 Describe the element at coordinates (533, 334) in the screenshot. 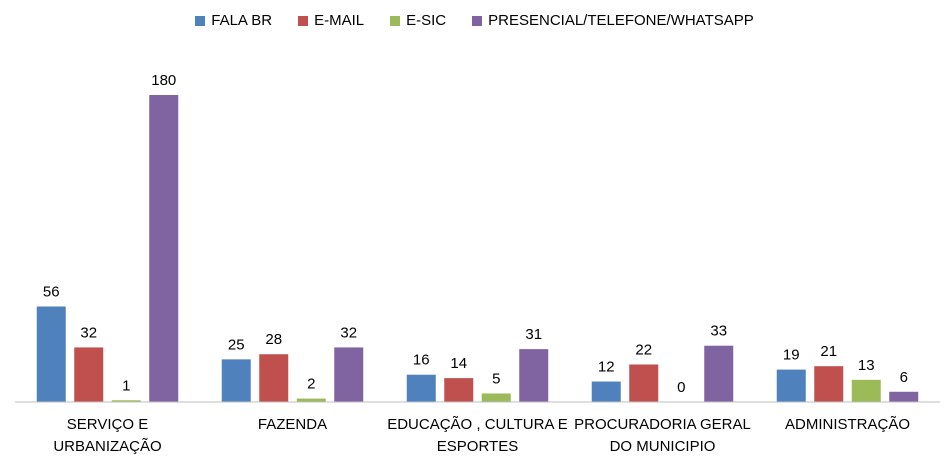

I see `data-label: 31` at that location.